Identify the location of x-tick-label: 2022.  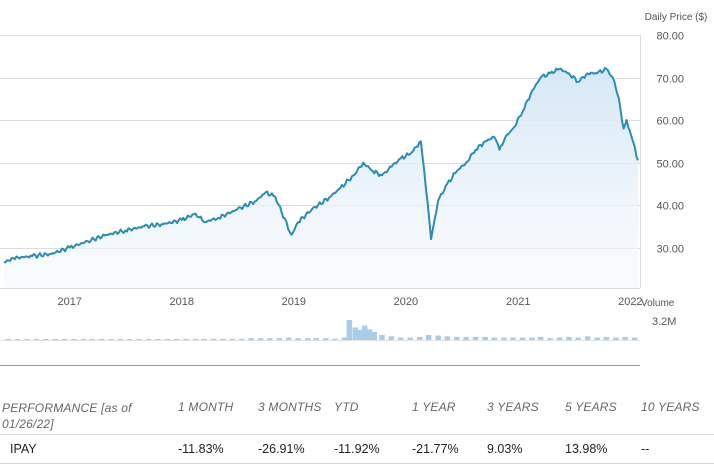
(630, 302).